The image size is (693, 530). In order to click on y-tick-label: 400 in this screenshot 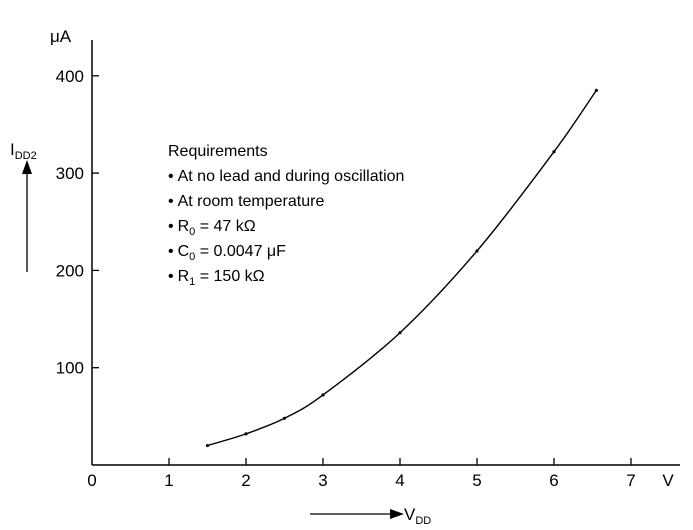, I will do `click(70, 76)`.